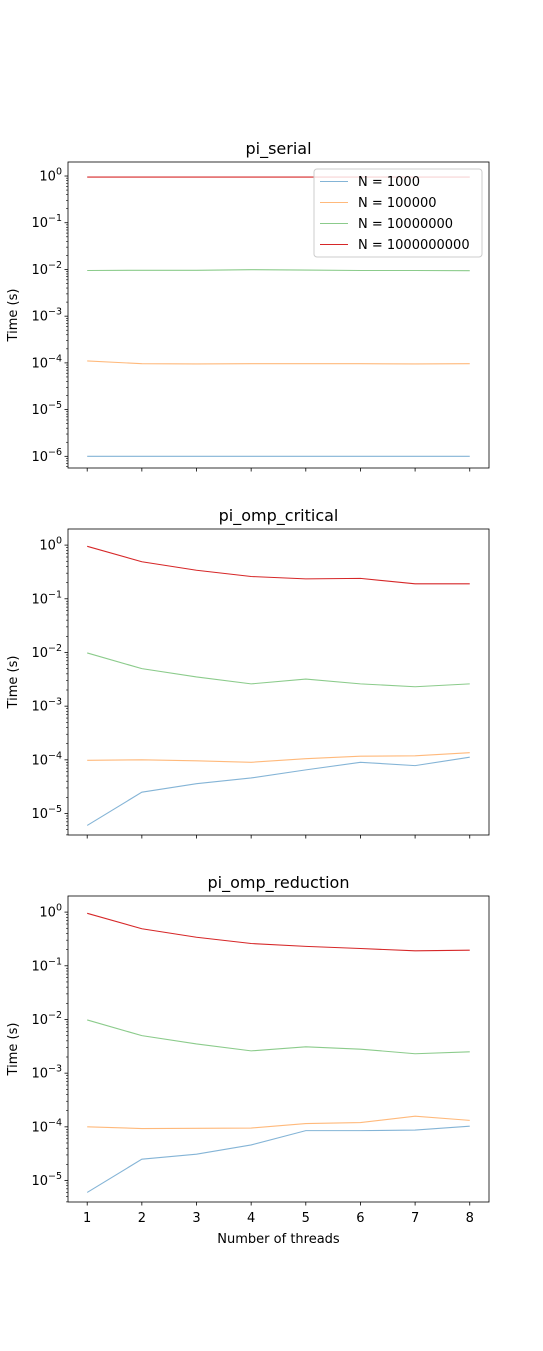 The height and width of the screenshot is (1351, 543). I want to click on subplot-title: pi_serial, so click(278, 149).